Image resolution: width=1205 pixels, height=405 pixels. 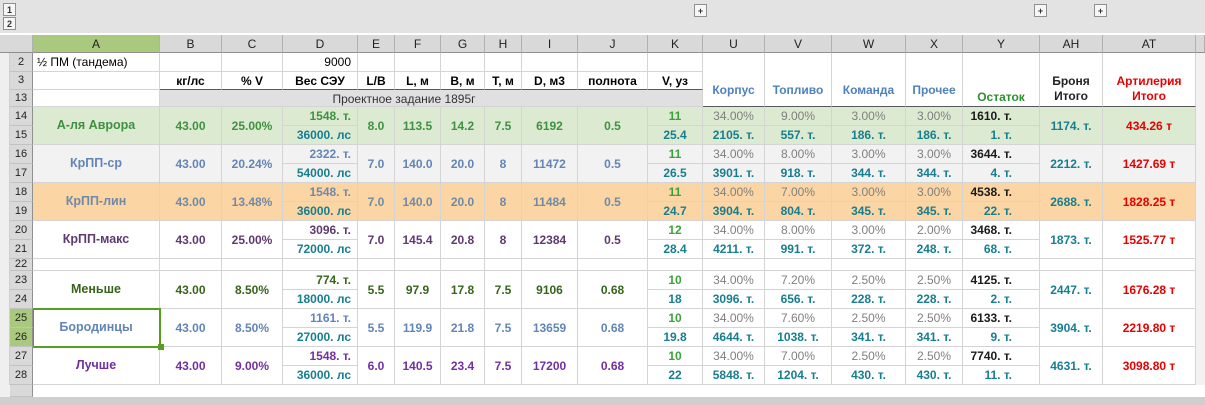 I want to click on cell-Y19: 22. т., so click(x=1001, y=211).